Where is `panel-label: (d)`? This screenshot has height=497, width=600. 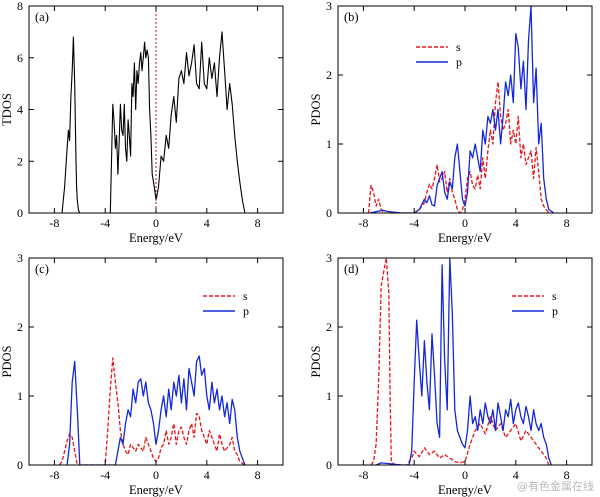 panel-label: (d) is located at coordinates (351, 269).